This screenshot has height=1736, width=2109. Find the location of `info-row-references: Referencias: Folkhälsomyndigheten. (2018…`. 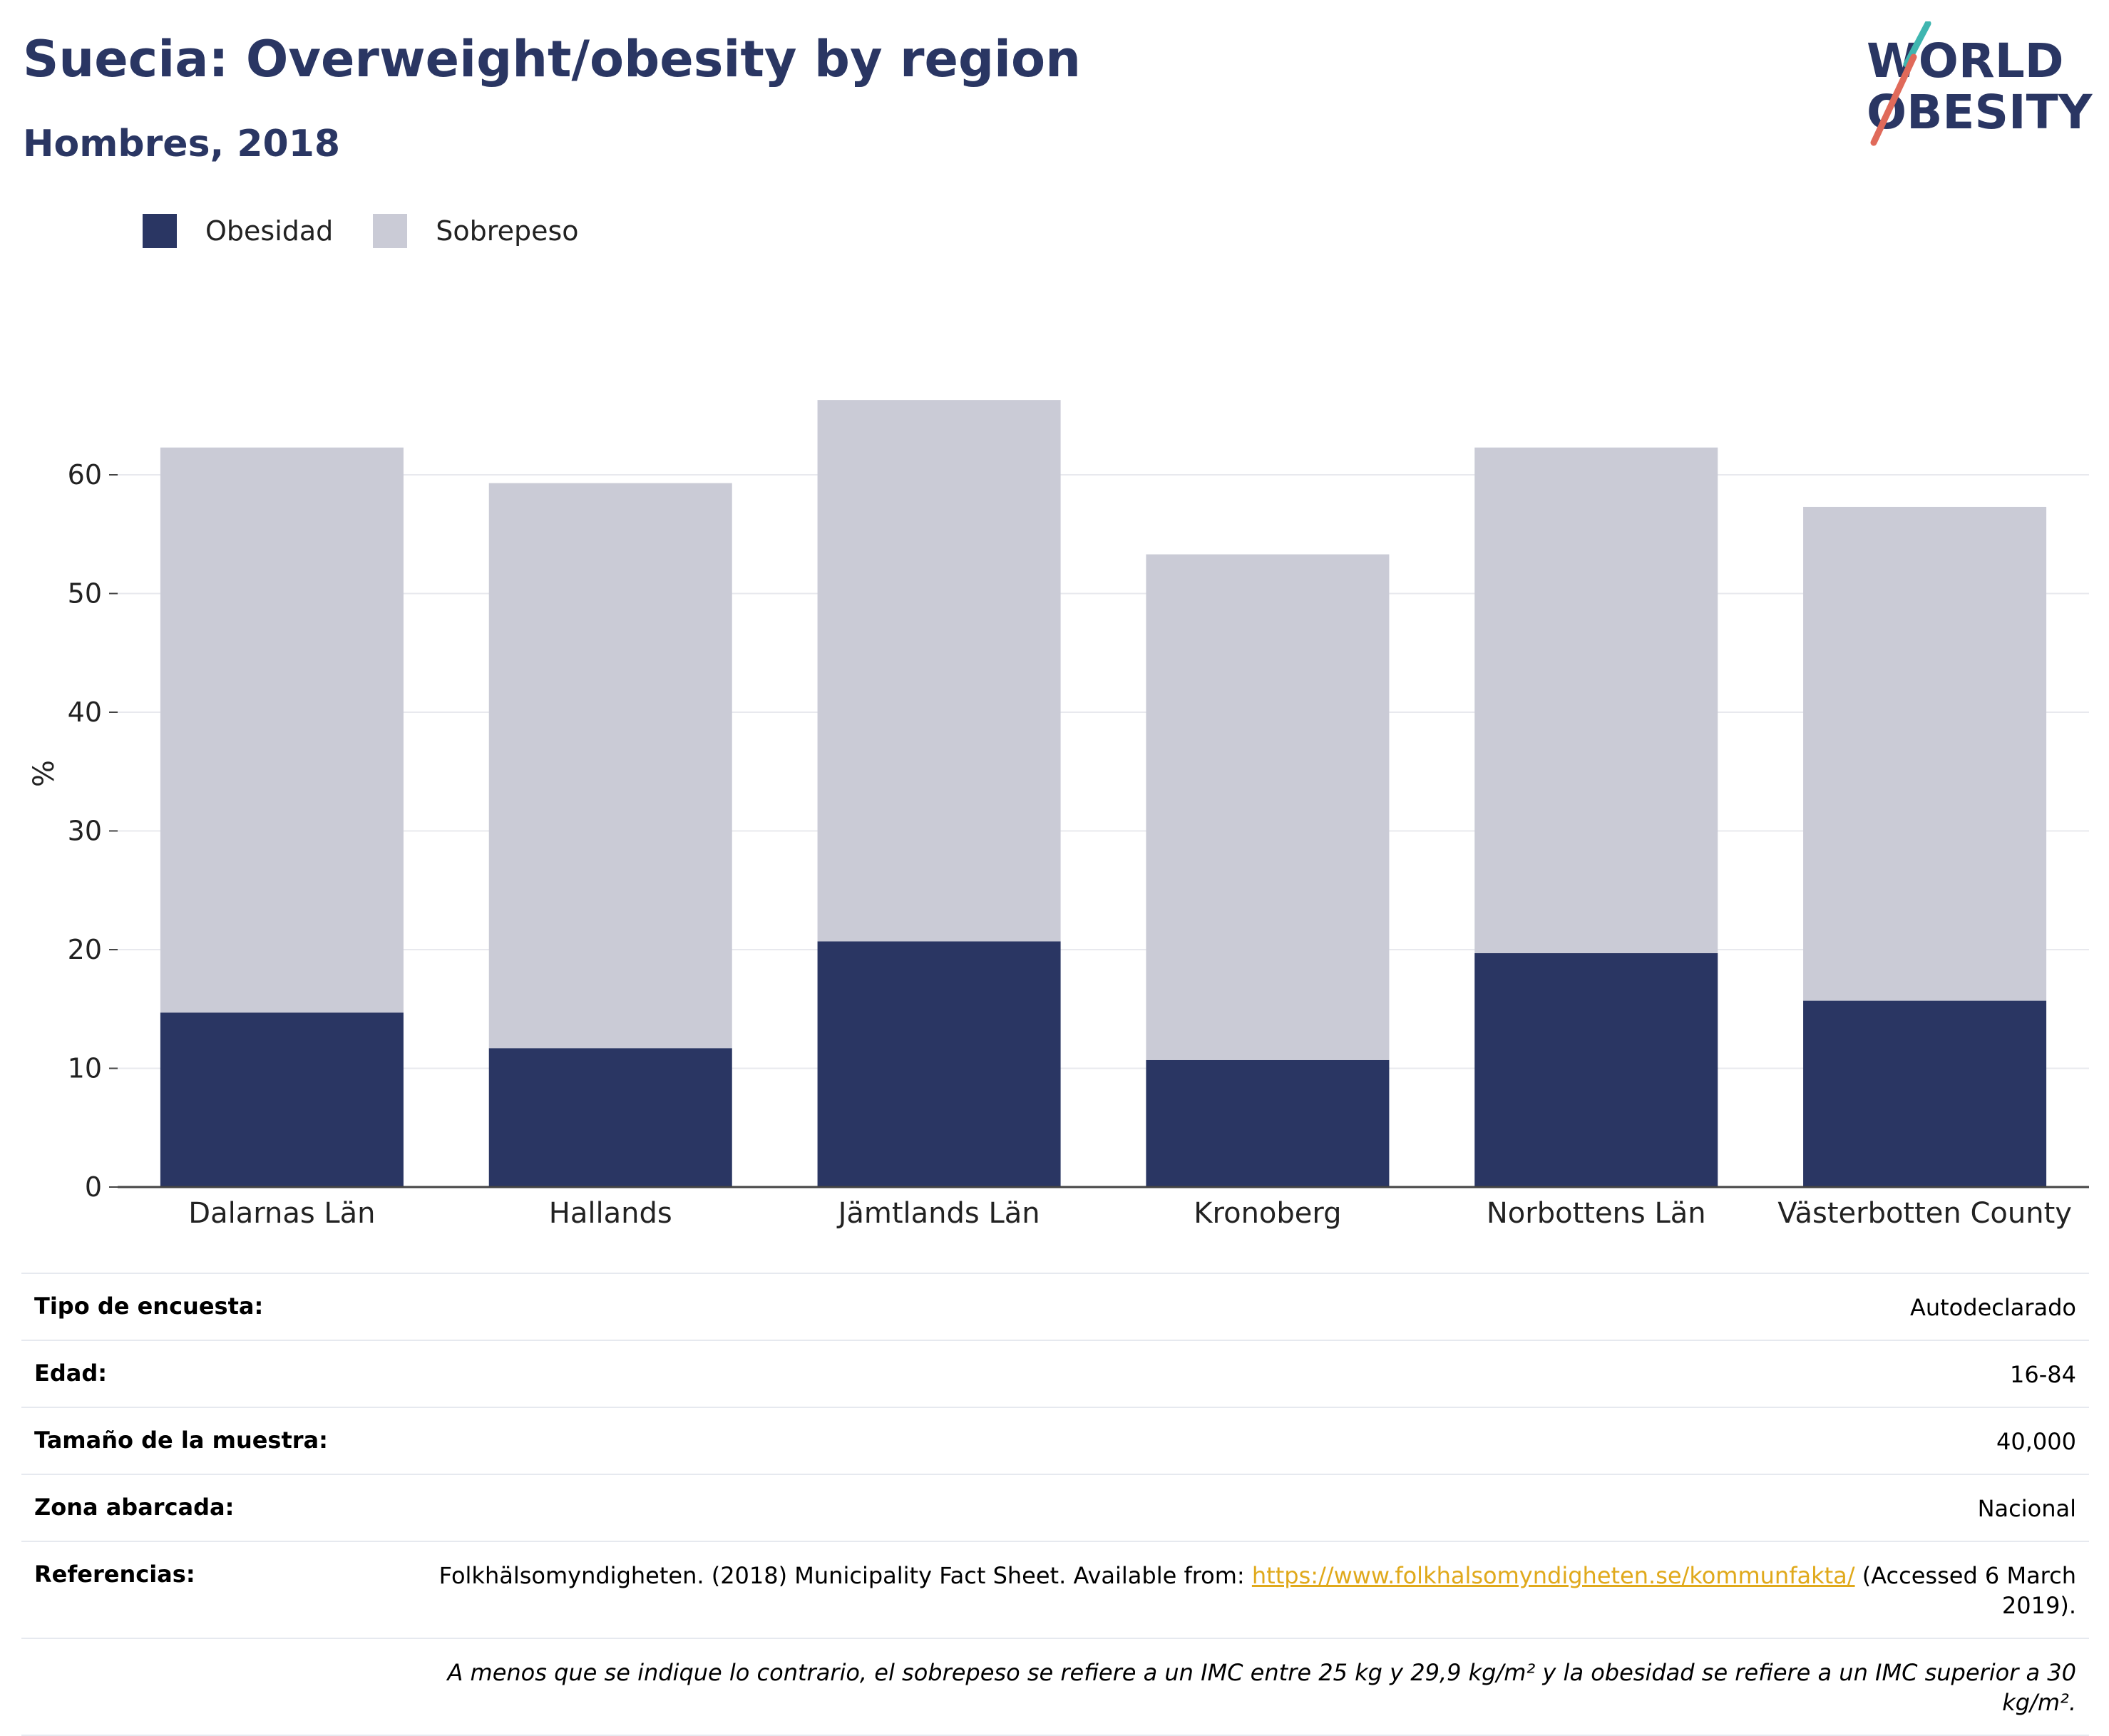

info-row-references: Referencias: Folkhälsomyndigheten. (2018… is located at coordinates (1055, 1590).